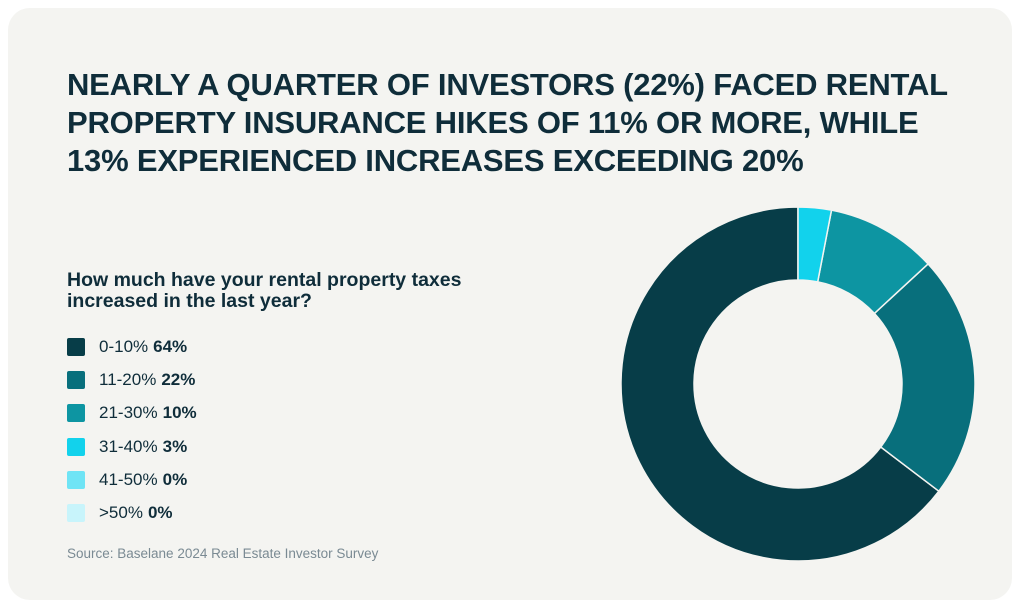 This screenshot has height=611, width=1024. I want to click on legend-label-31-40: 31-40%, so click(128, 446).